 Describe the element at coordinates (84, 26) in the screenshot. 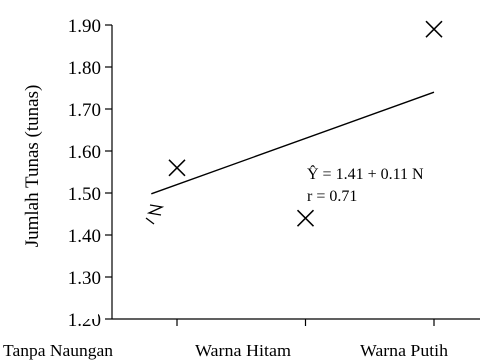

I see `y-tick-label: 1.90` at that location.